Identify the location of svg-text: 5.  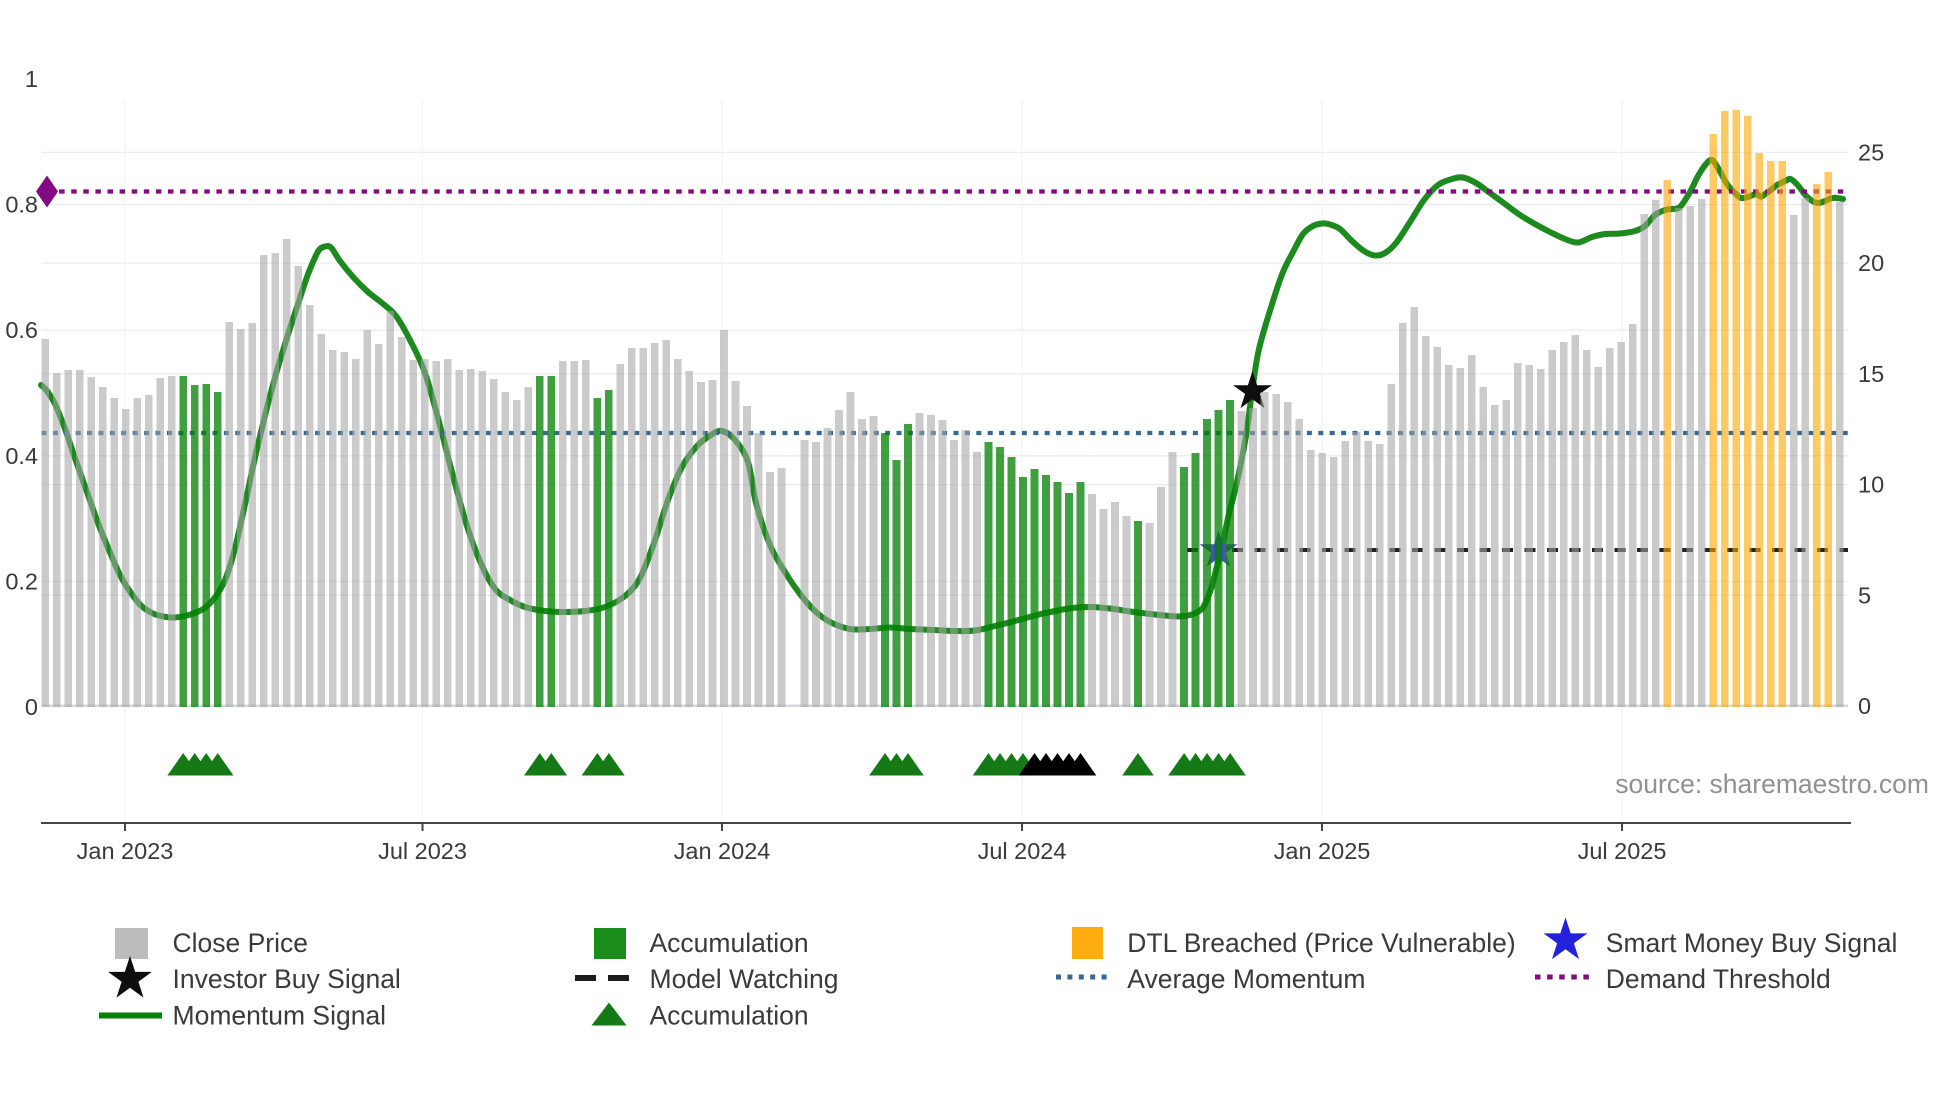
(1864, 595).